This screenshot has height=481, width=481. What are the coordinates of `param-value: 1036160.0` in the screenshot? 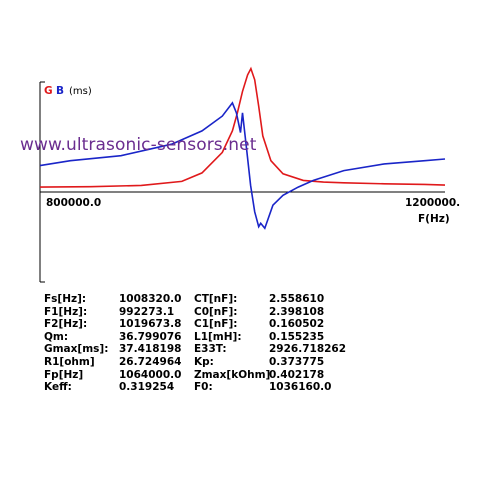 It's located at (300, 387).